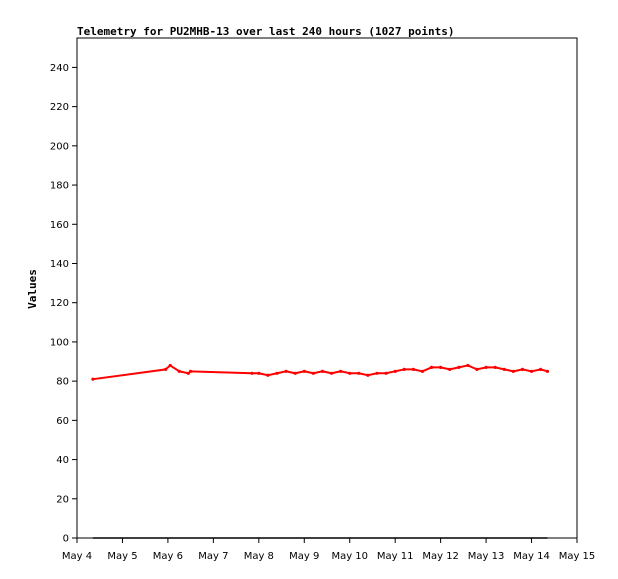 Image resolution: width=618 pixels, height=579 pixels. I want to click on x-tick-label: May 15, so click(577, 556).